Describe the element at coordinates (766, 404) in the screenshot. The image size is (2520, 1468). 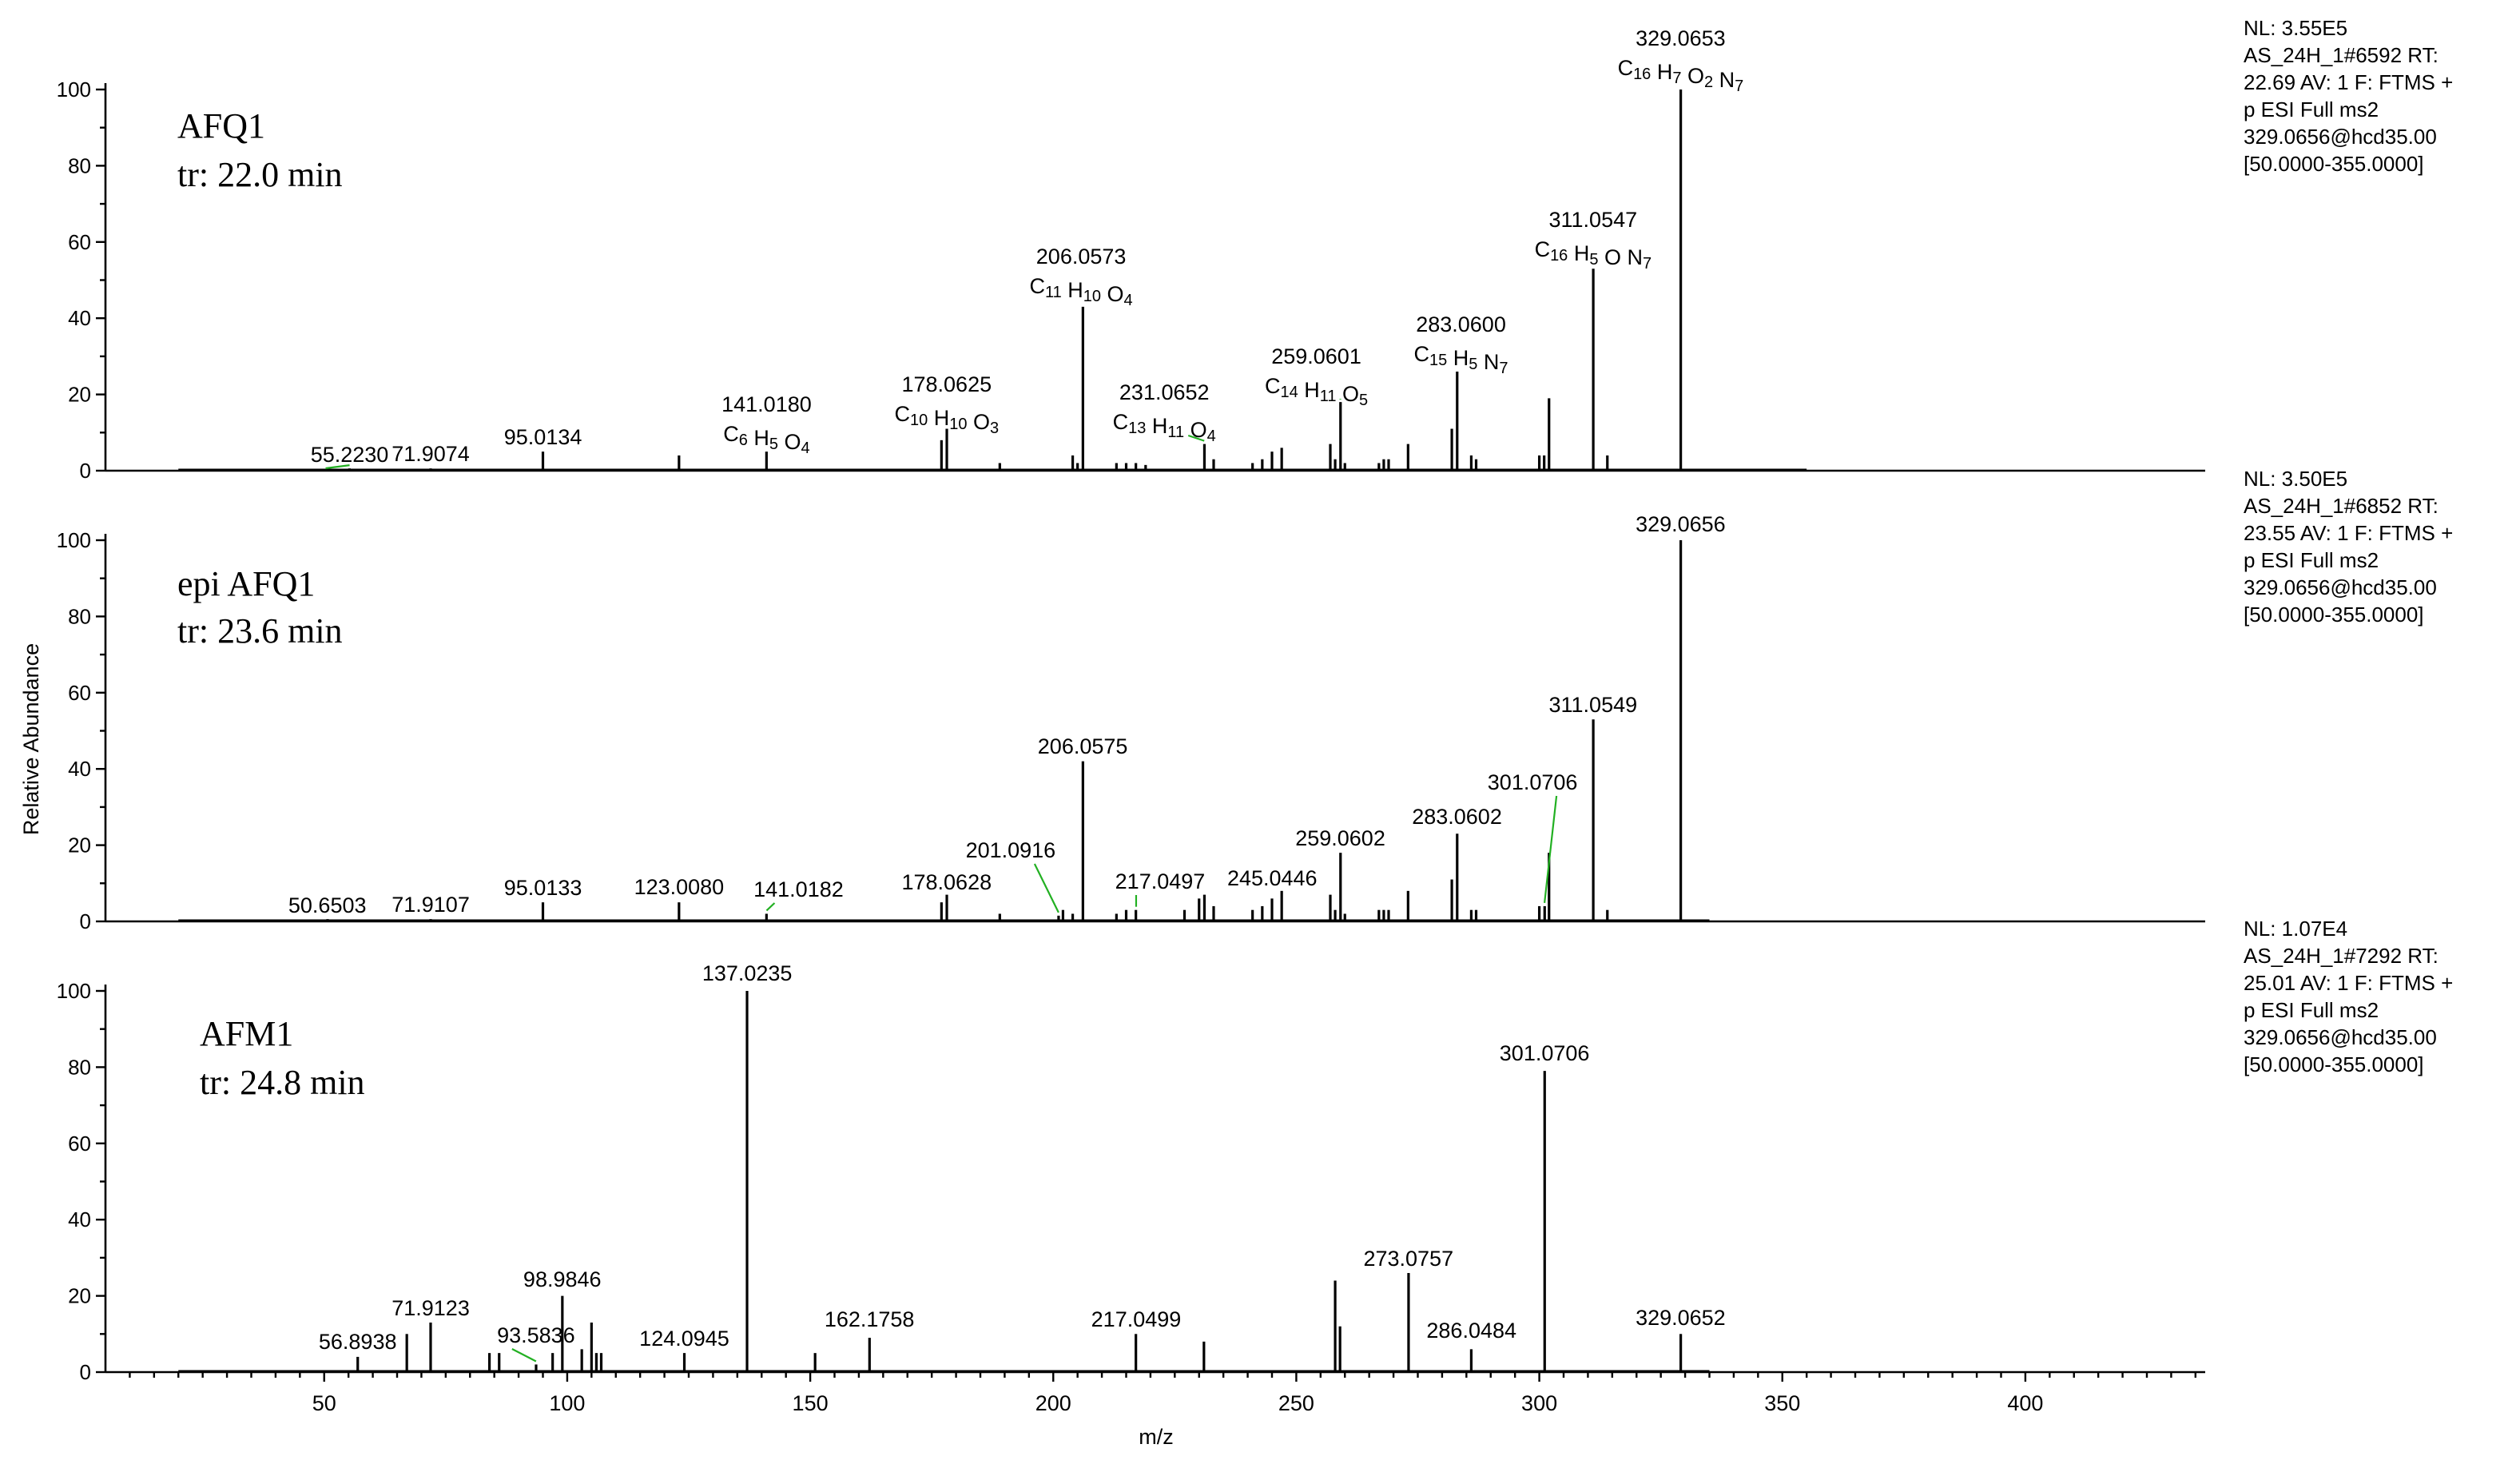
I see `peak-mz-label: 141.0180` at that location.